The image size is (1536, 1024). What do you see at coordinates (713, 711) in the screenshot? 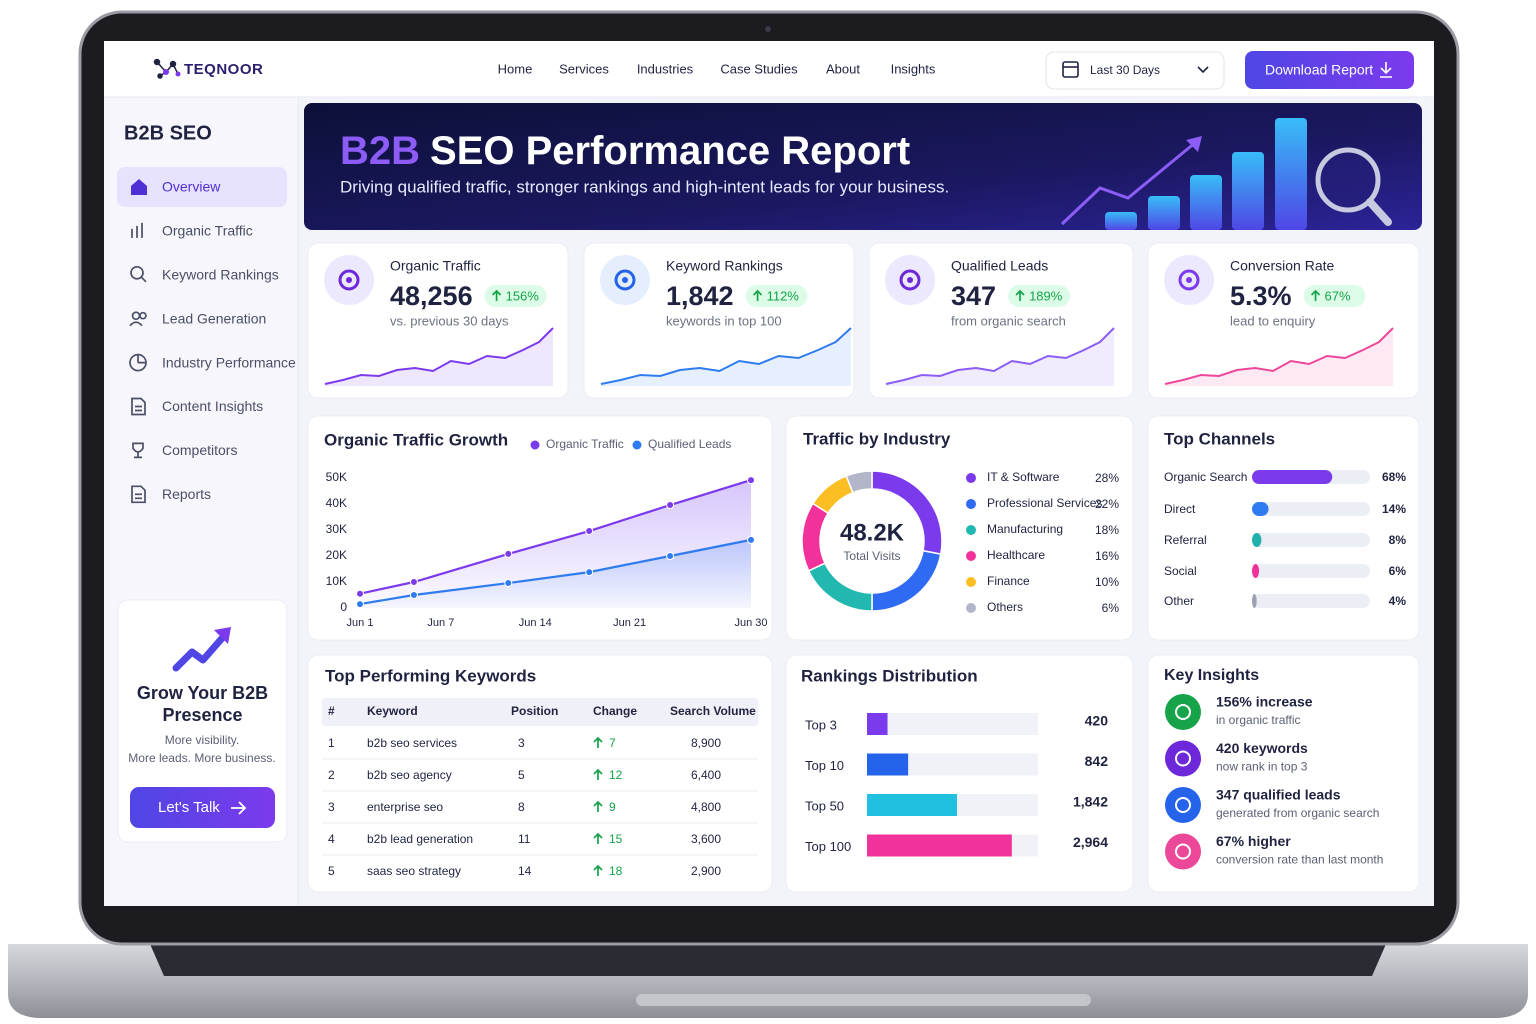
I see `table-header: Search Volume` at bounding box center [713, 711].